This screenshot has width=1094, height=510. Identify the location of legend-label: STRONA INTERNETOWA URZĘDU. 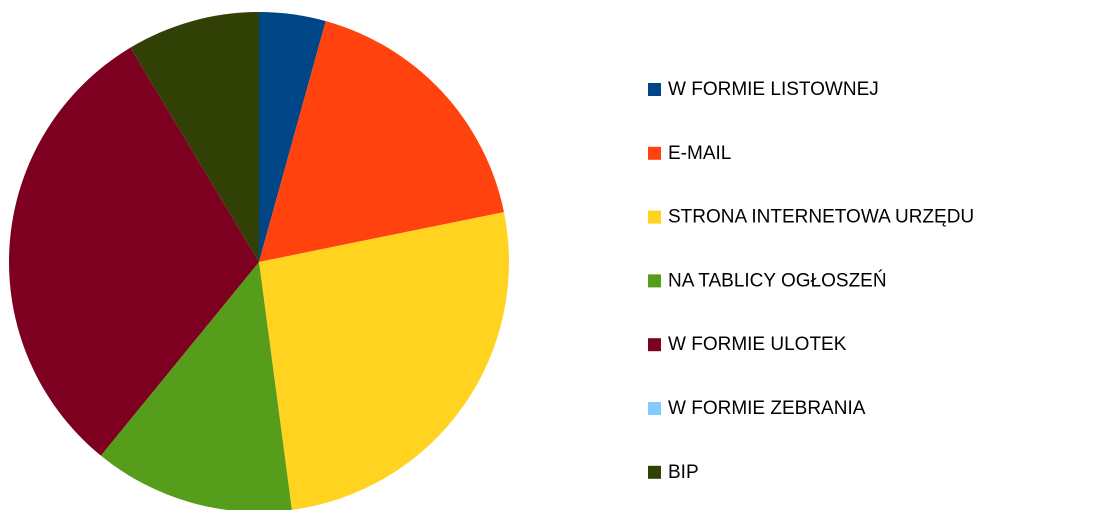
(821, 217).